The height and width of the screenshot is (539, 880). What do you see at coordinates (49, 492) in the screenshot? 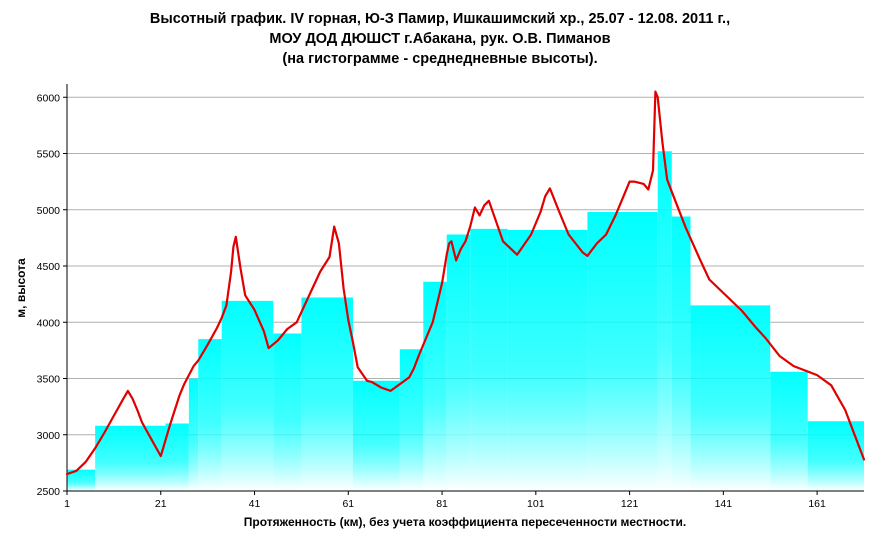
I see `y-tick-label: 2500` at bounding box center [49, 492].